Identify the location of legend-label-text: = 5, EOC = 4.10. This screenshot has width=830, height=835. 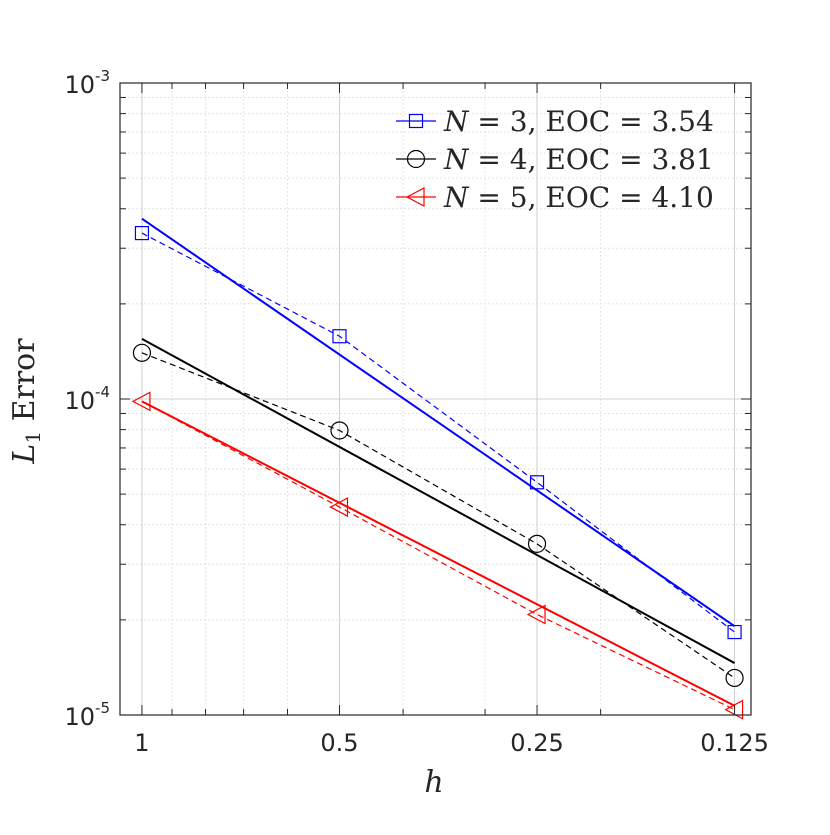
(591, 197).